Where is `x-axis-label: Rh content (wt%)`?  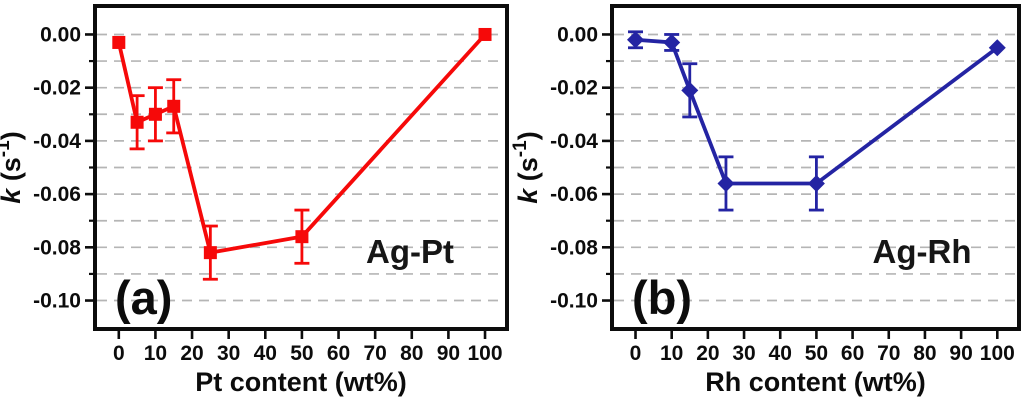
x-axis-label: Rh content (wt%) is located at coordinates (815, 382).